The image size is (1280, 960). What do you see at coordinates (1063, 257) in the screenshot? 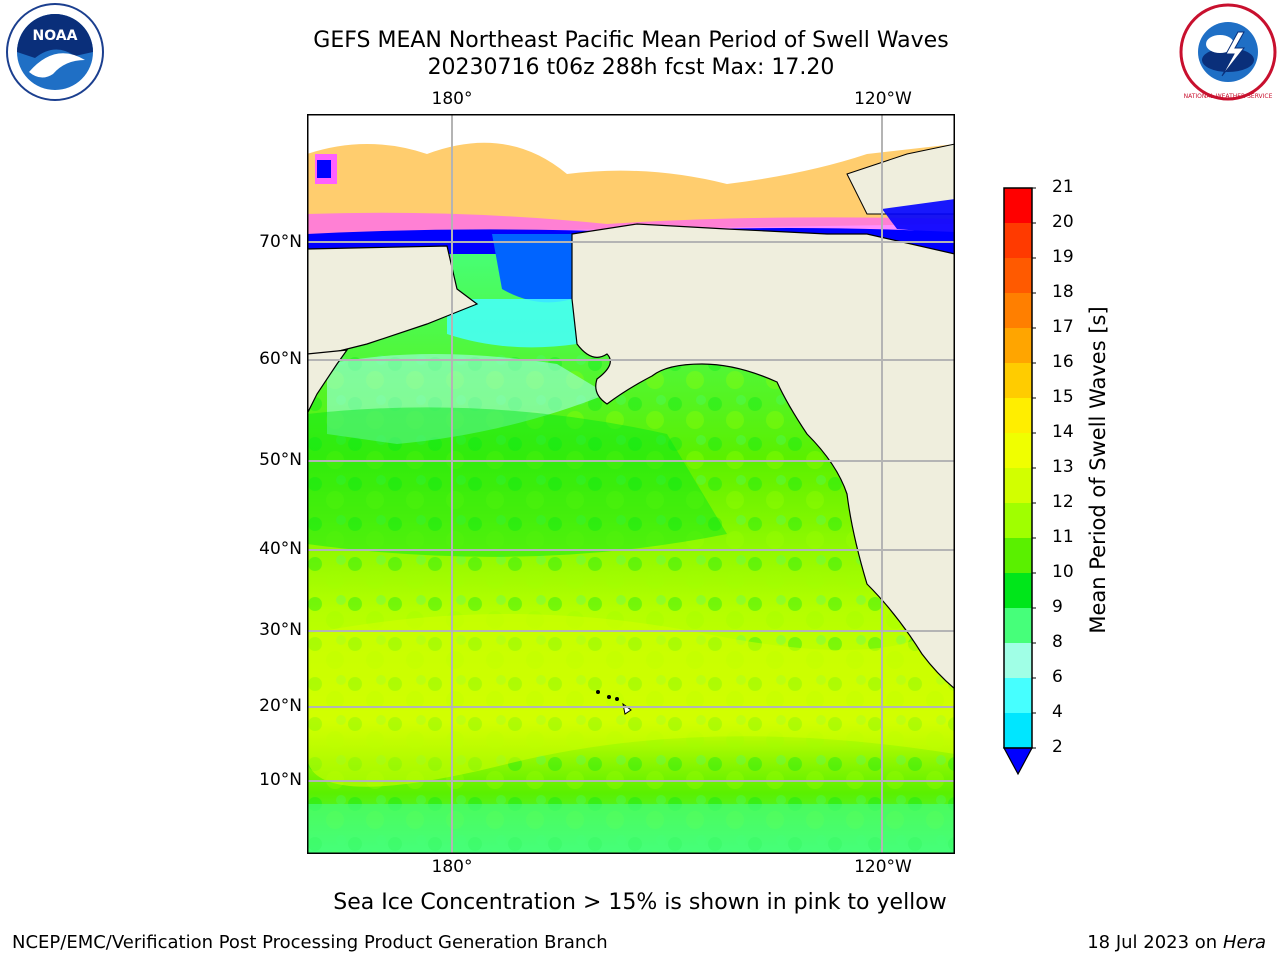
I see `colorbar-tick-label: 19` at bounding box center [1063, 257].